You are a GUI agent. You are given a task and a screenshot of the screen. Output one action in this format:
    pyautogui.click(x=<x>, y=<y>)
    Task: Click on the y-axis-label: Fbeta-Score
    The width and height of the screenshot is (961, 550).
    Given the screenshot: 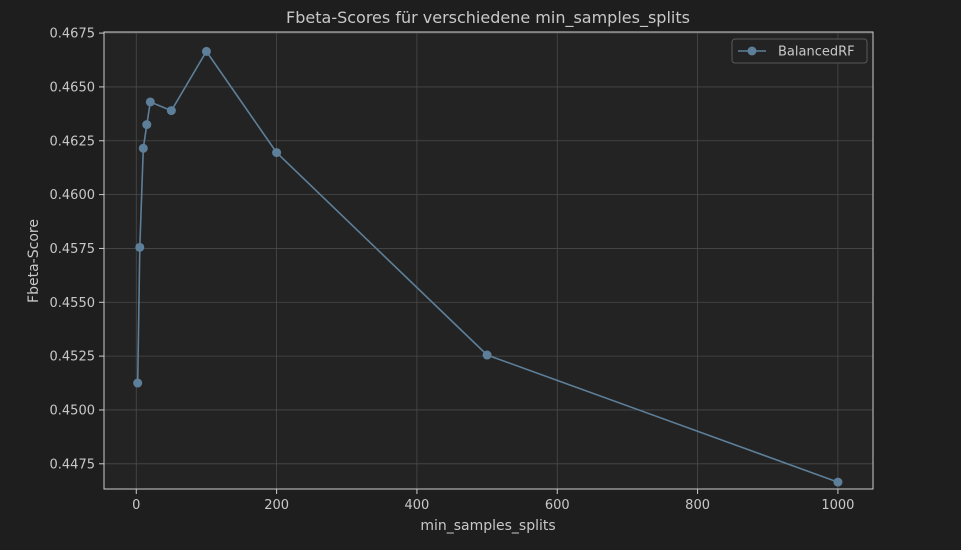 What is the action you would take?
    pyautogui.click(x=34, y=261)
    